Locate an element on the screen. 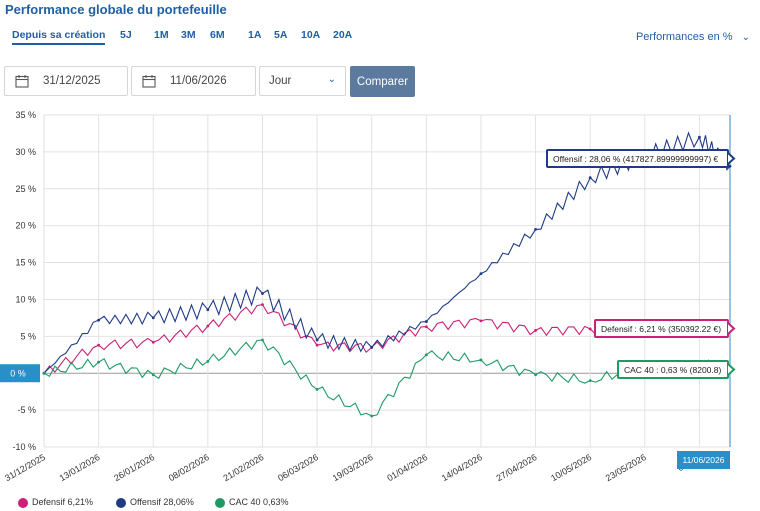 Image resolution: width=760 pixels, height=511 pixels. legend-label-defensif: Defensif 6,21% is located at coordinates (63, 502).